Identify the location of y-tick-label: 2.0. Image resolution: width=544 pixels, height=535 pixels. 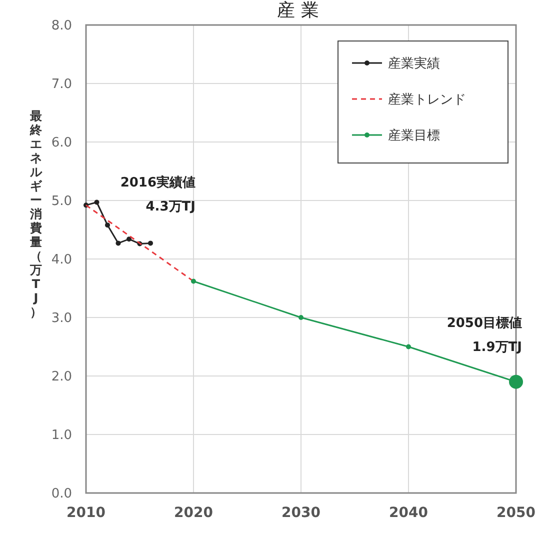
(61, 377).